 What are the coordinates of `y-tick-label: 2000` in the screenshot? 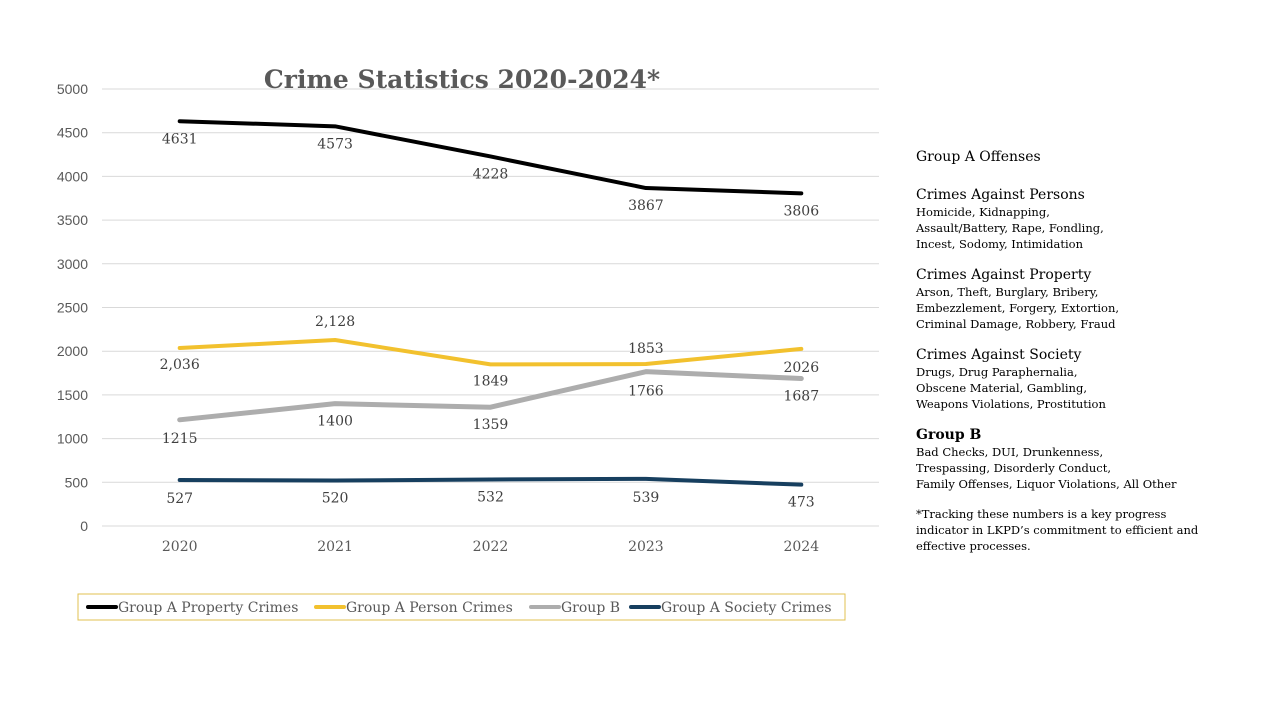 It's located at (72, 351).